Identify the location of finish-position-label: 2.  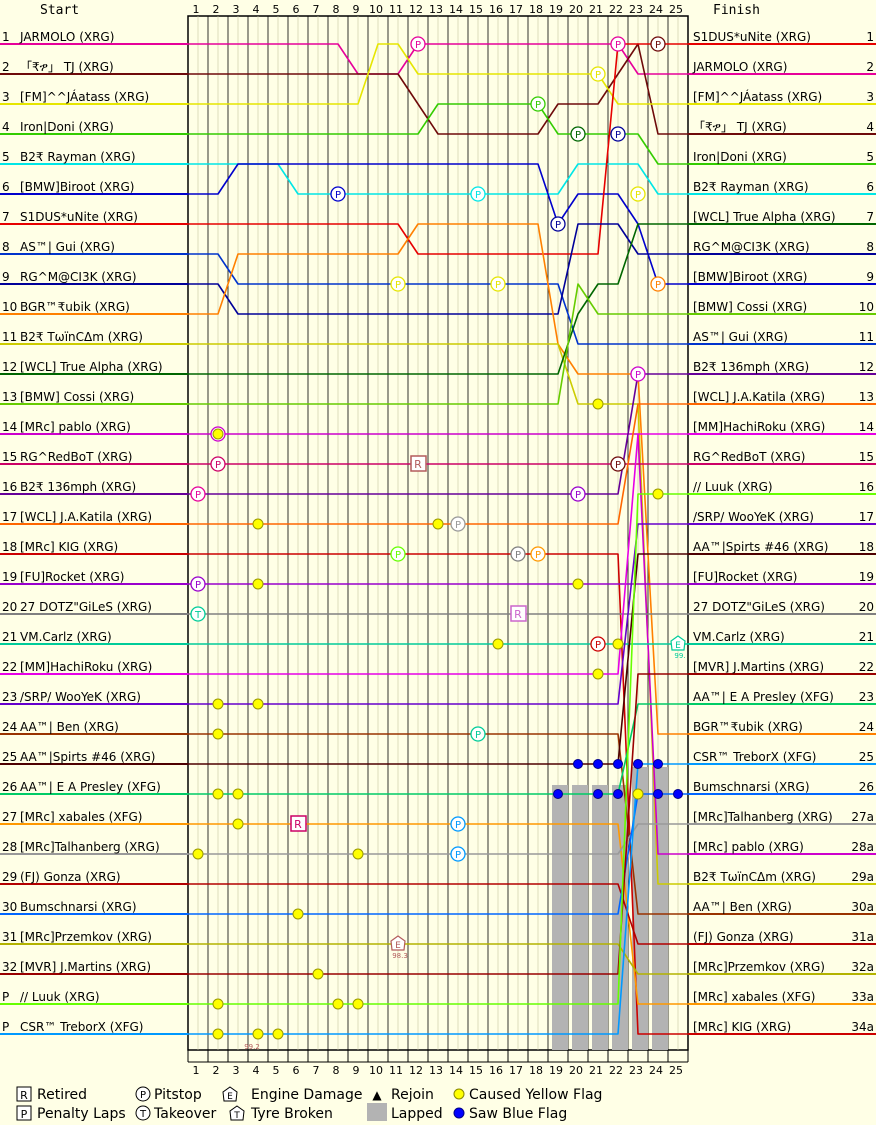
(870, 67).